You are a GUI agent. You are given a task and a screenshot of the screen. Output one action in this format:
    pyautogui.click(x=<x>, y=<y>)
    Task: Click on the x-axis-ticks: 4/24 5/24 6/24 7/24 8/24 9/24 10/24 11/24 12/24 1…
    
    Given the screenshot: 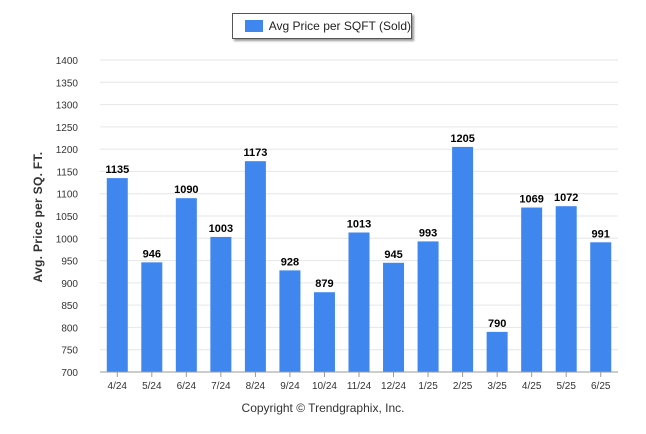 What is the action you would take?
    pyautogui.click(x=359, y=382)
    